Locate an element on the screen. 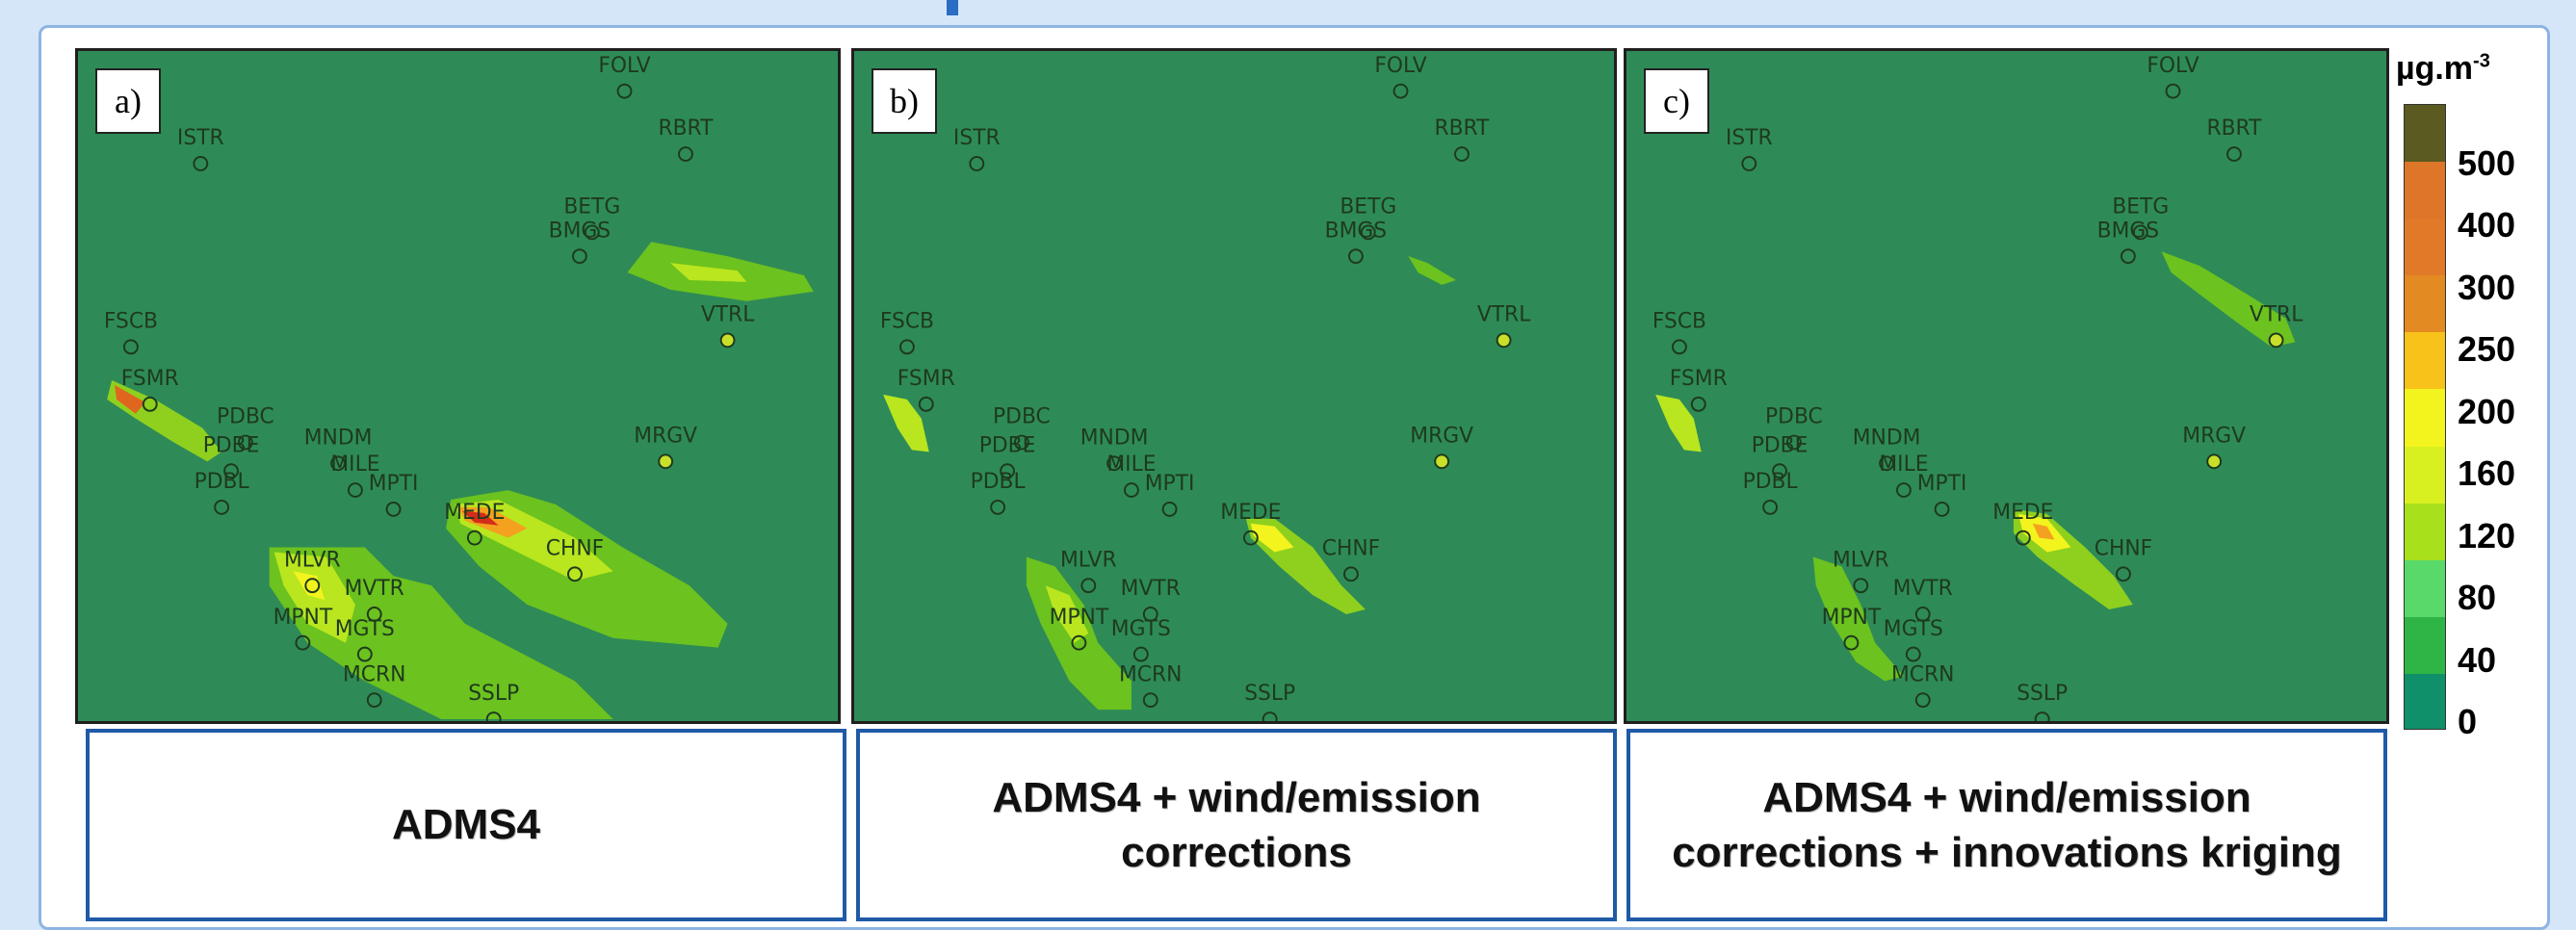 The width and height of the screenshot is (2576, 930). caption-a: ADMS4 is located at coordinates (466, 825).